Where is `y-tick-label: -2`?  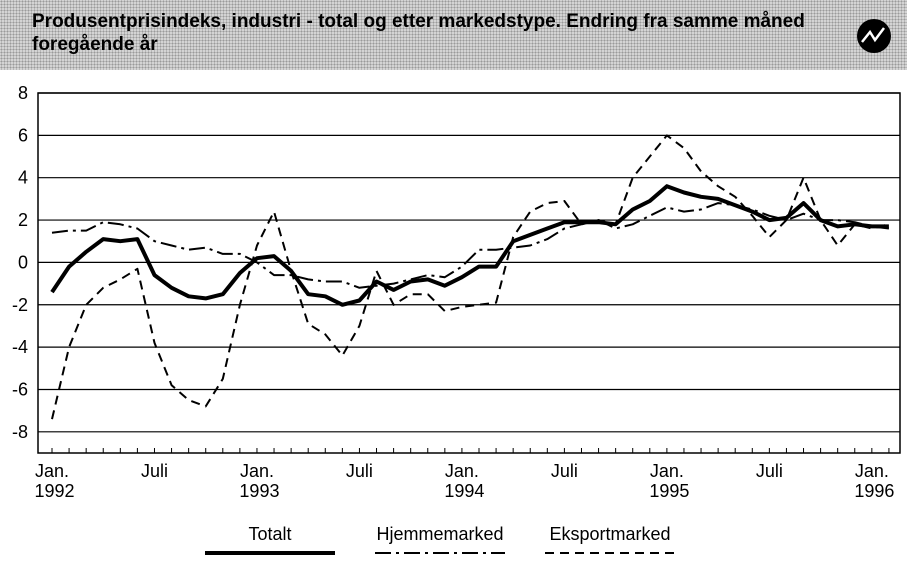 y-tick-label: -2 is located at coordinates (20, 305).